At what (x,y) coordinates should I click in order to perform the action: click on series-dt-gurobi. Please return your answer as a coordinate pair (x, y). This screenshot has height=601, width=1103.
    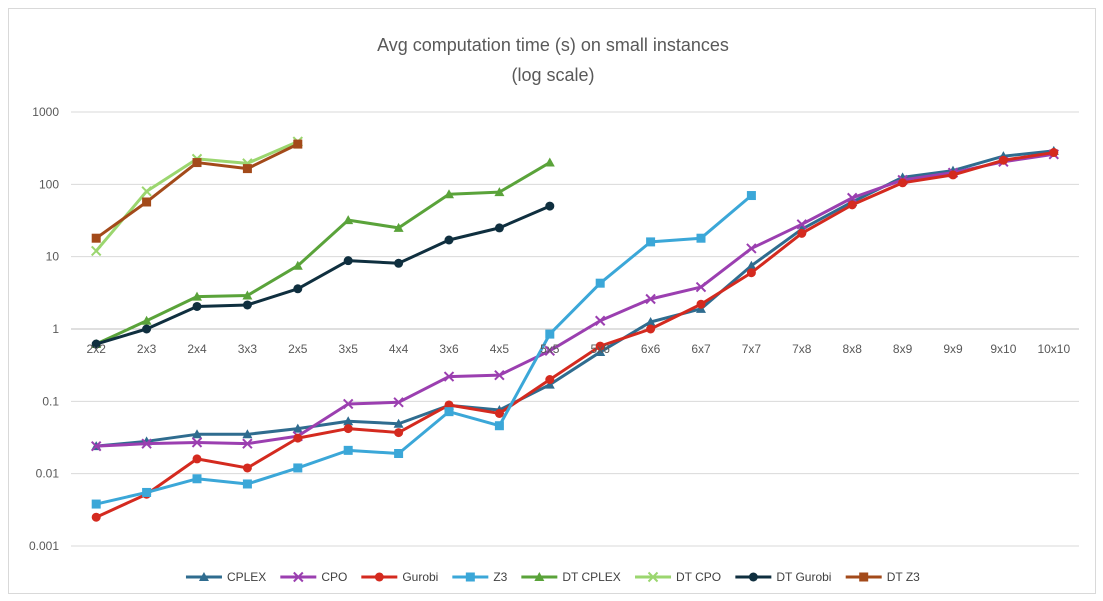
    Looking at the image, I should click on (323, 275).